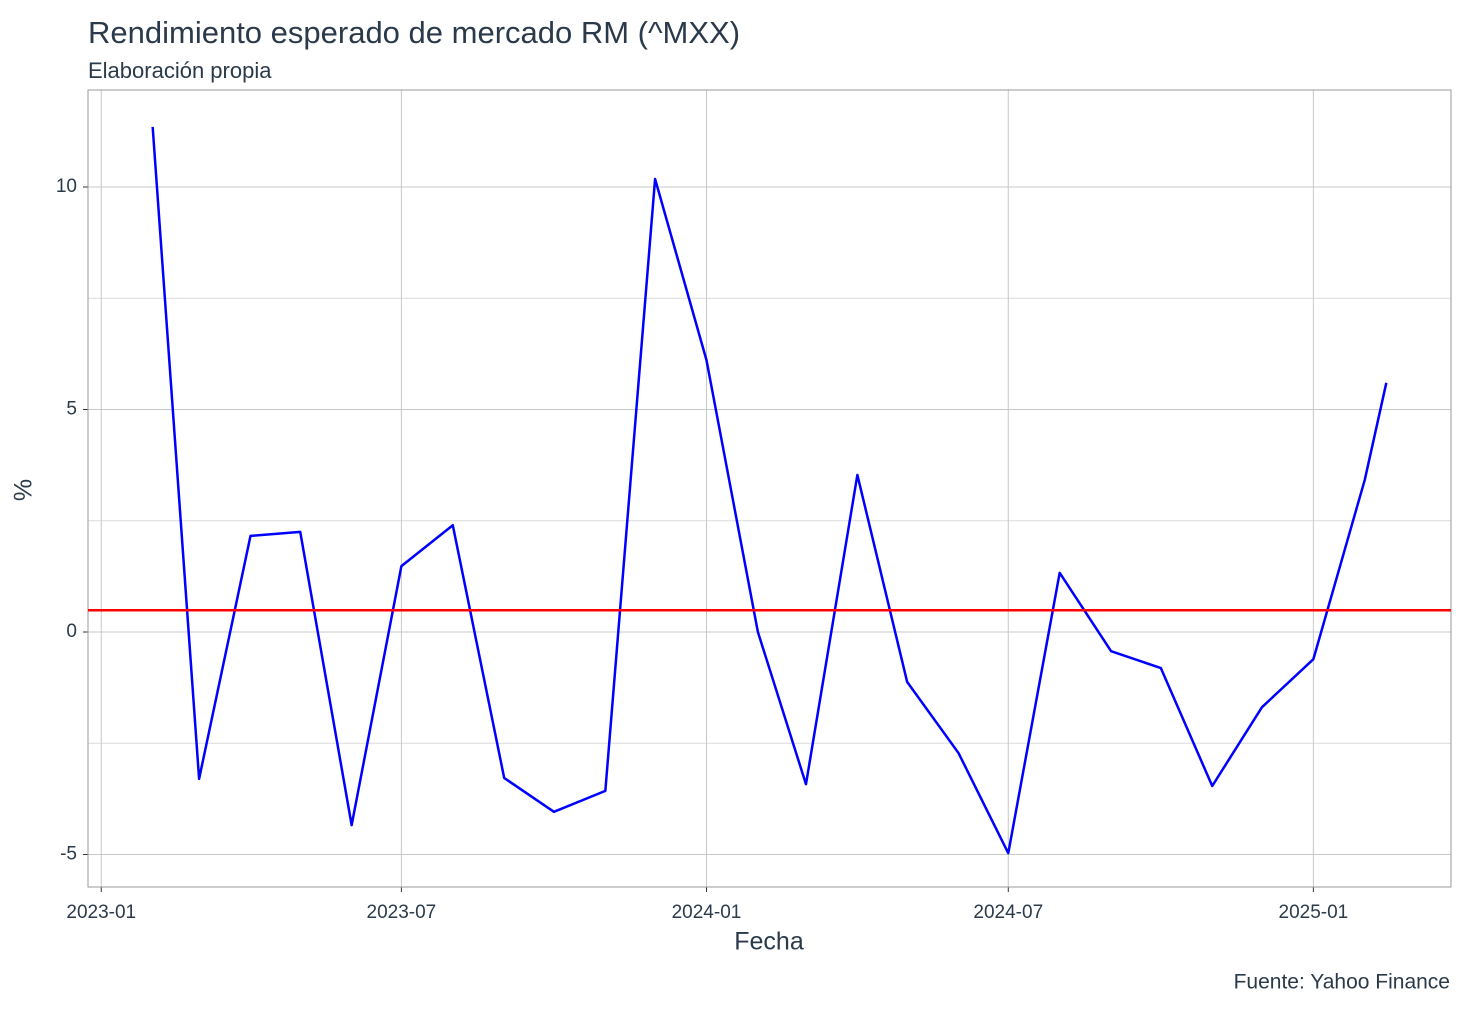 The height and width of the screenshot is (1015, 1466). What do you see at coordinates (1008, 912) in the screenshot?
I see `x-tick-label: 2024-07` at bounding box center [1008, 912].